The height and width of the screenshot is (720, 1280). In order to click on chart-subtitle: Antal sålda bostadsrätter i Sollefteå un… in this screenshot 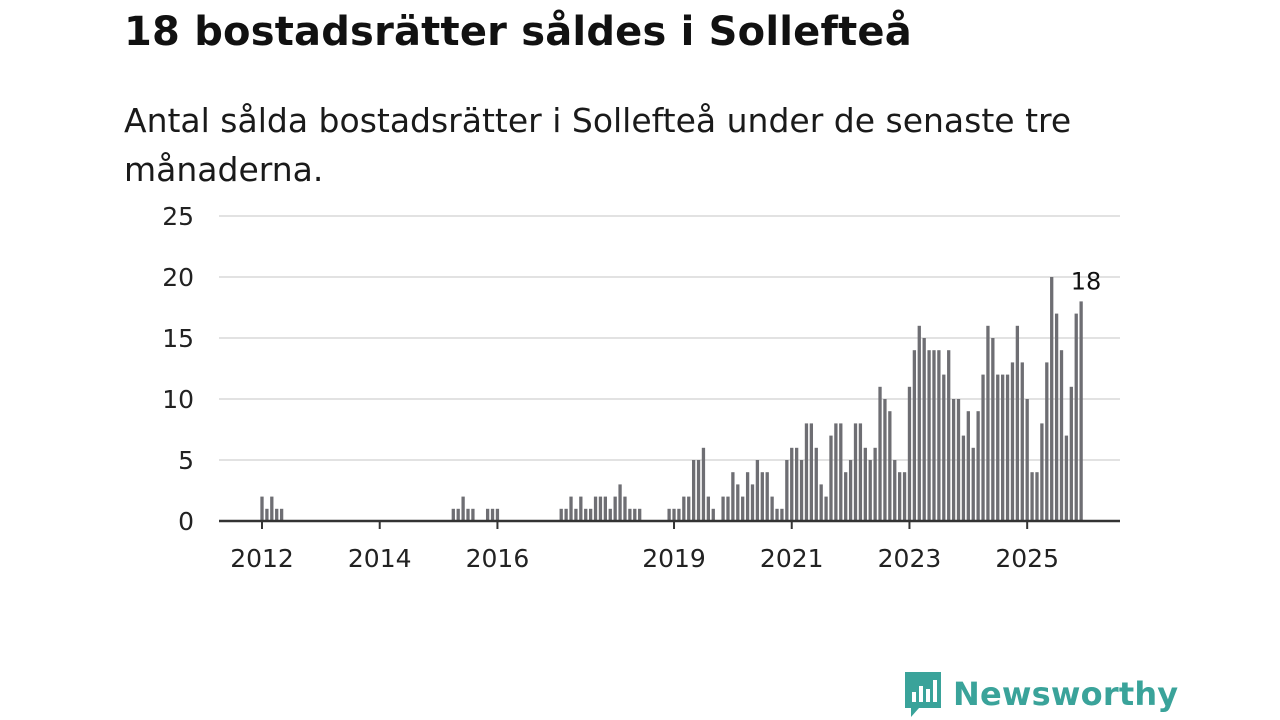, I will do `click(598, 145)`.